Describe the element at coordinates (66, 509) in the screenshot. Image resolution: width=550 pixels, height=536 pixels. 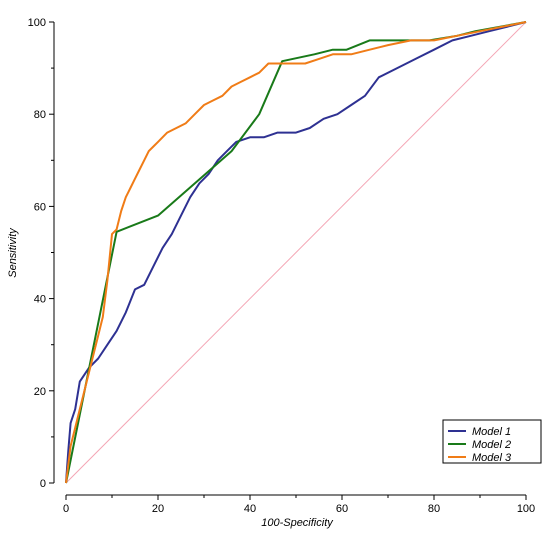
I see `x-tick-label: 0` at that location.